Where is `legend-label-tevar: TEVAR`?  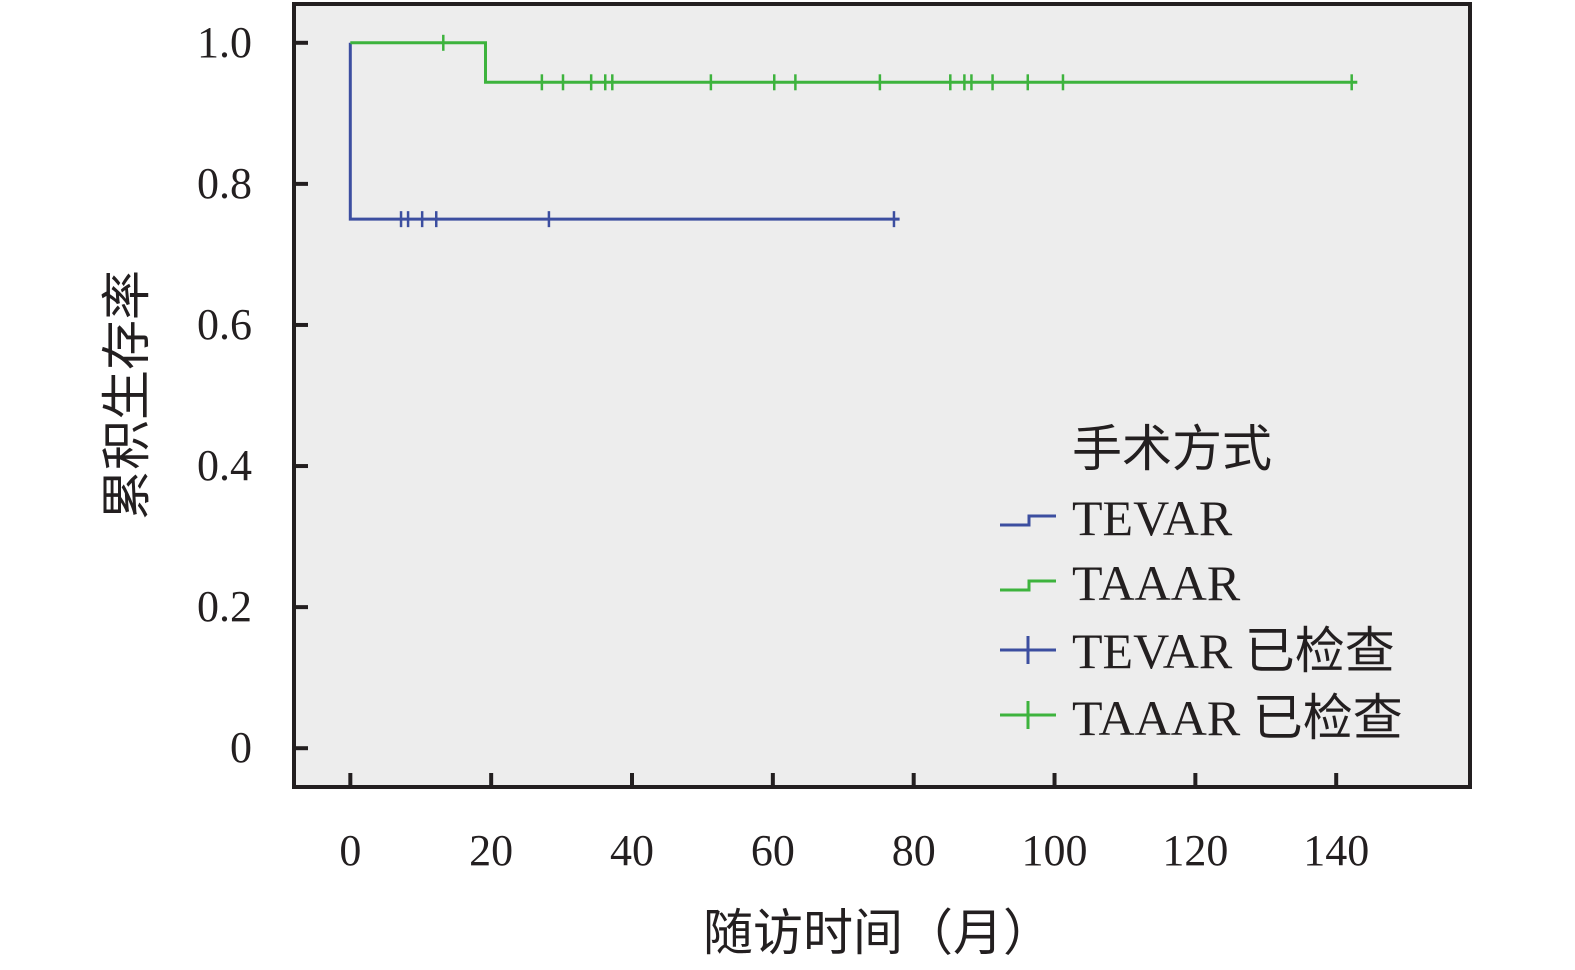 legend-label-tevar: TEVAR is located at coordinates (1152, 518).